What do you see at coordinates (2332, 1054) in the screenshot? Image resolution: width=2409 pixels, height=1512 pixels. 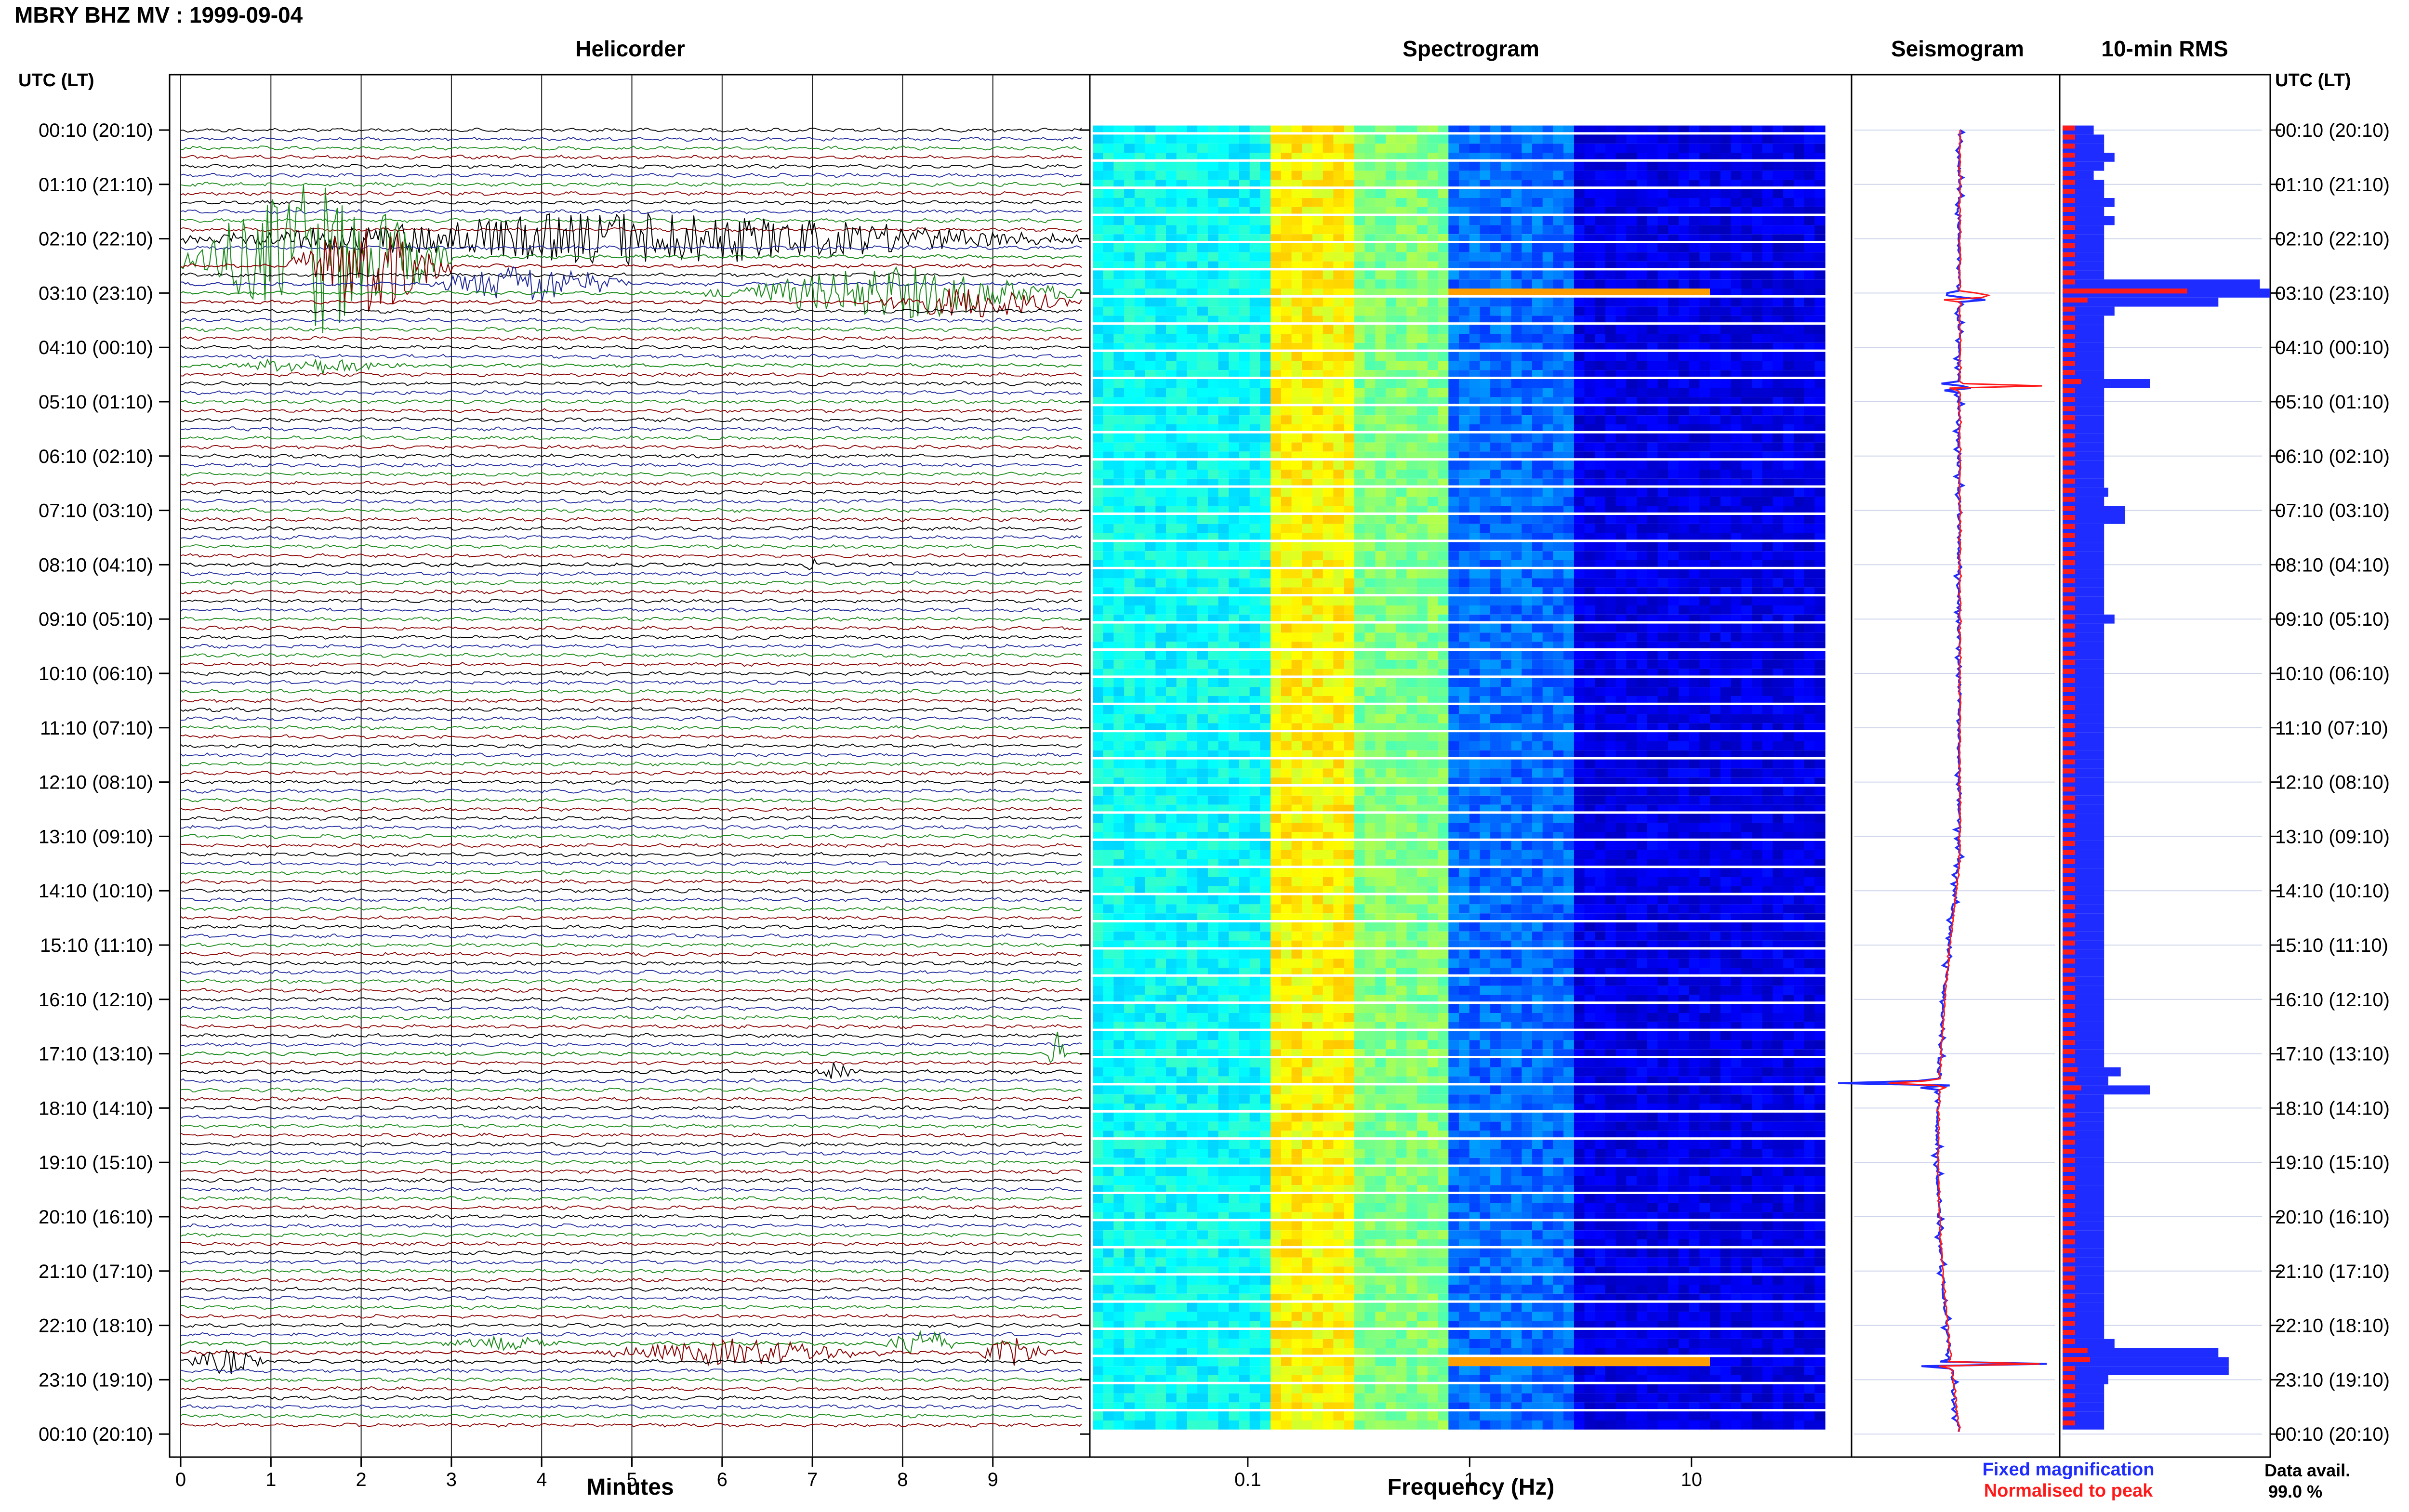 I see `right-time-tick-label: 17:10 (13:10)` at bounding box center [2332, 1054].